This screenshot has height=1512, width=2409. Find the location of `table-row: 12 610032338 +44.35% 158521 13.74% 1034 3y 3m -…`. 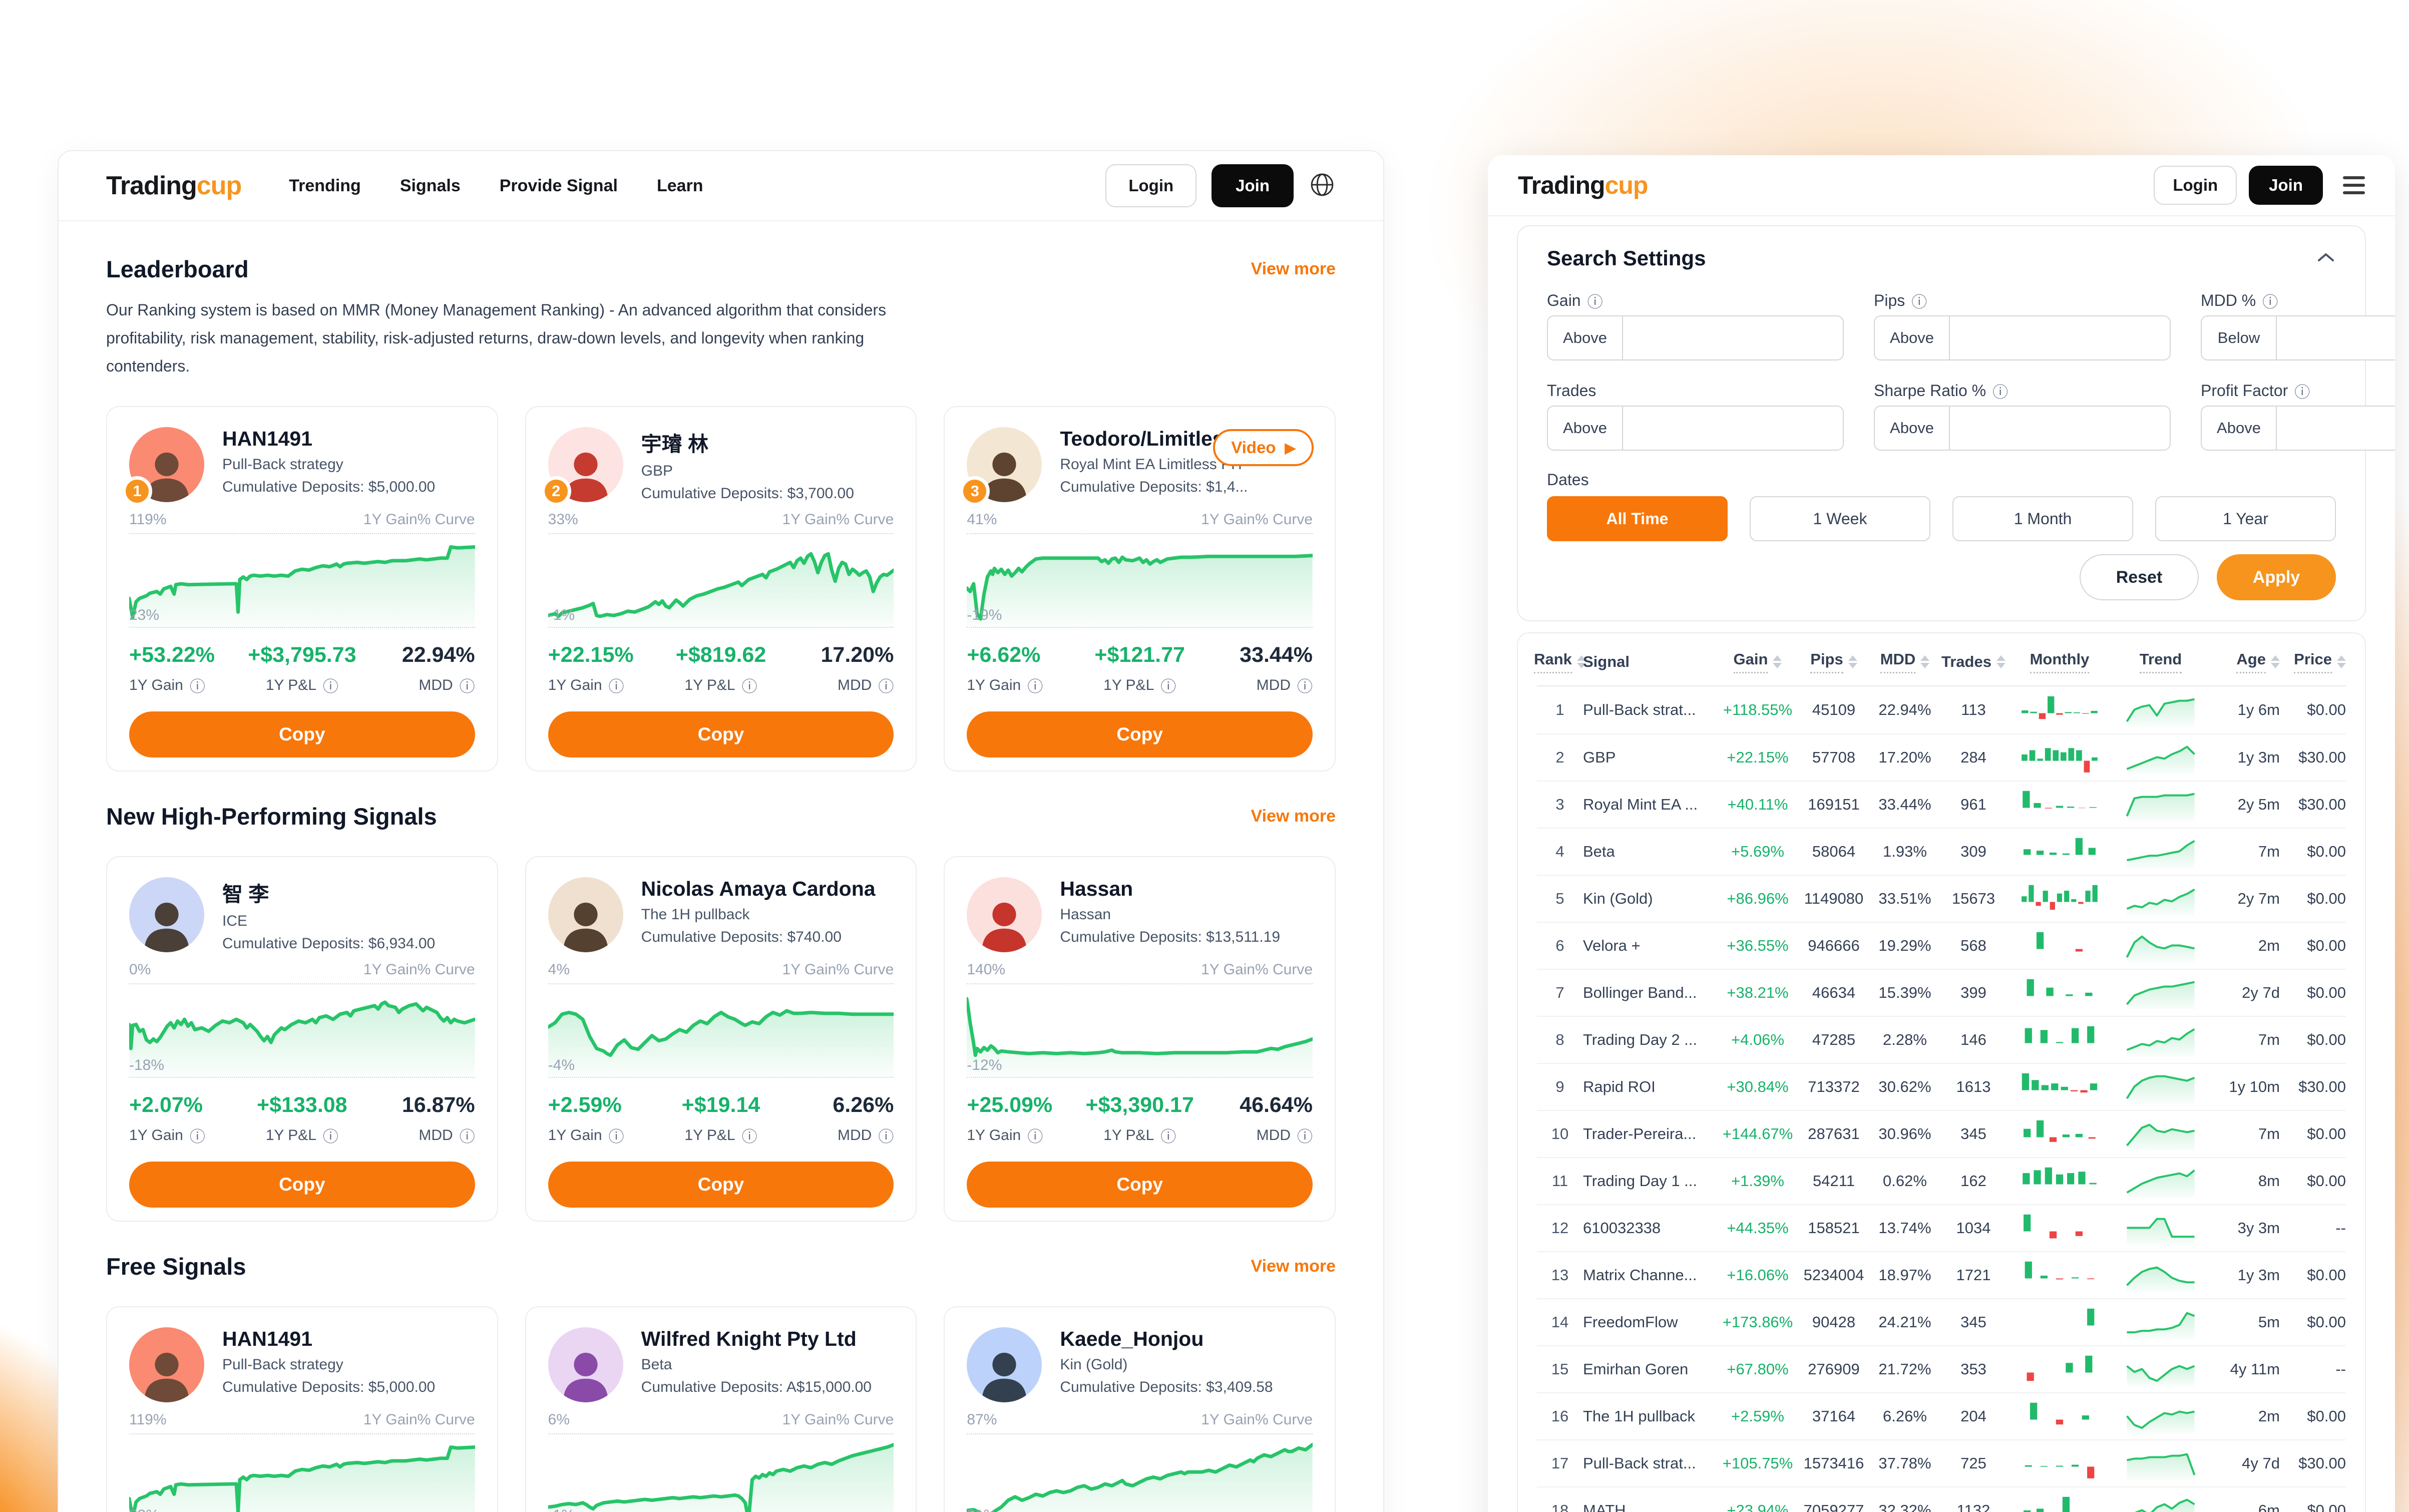

table-row: 12 610032338 +44.35% 158521 13.74% 1034 3y 3m -… is located at coordinates (1941, 1227).